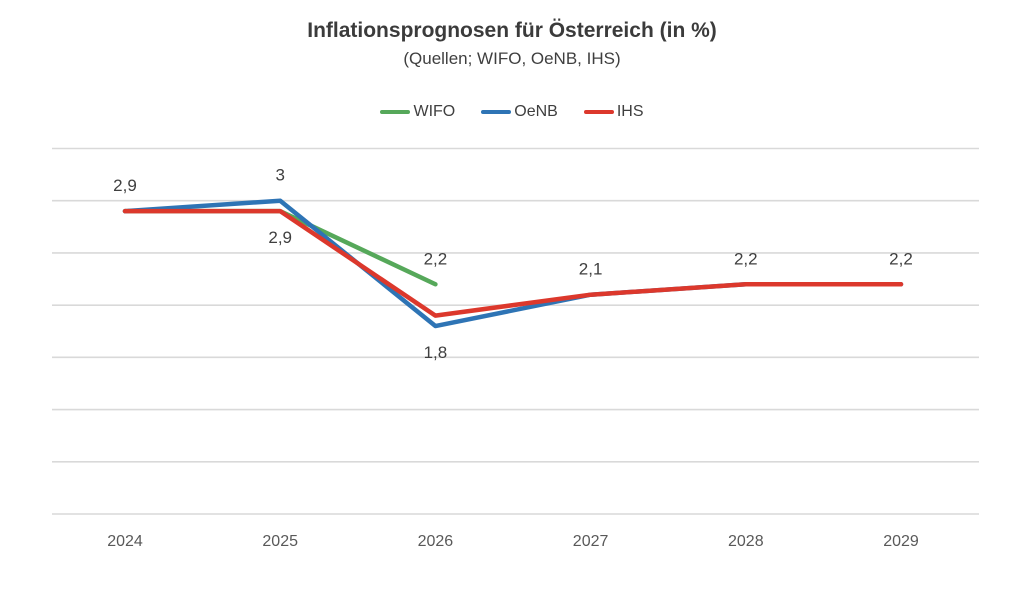  I want to click on data-point-label: 3, so click(279, 175).